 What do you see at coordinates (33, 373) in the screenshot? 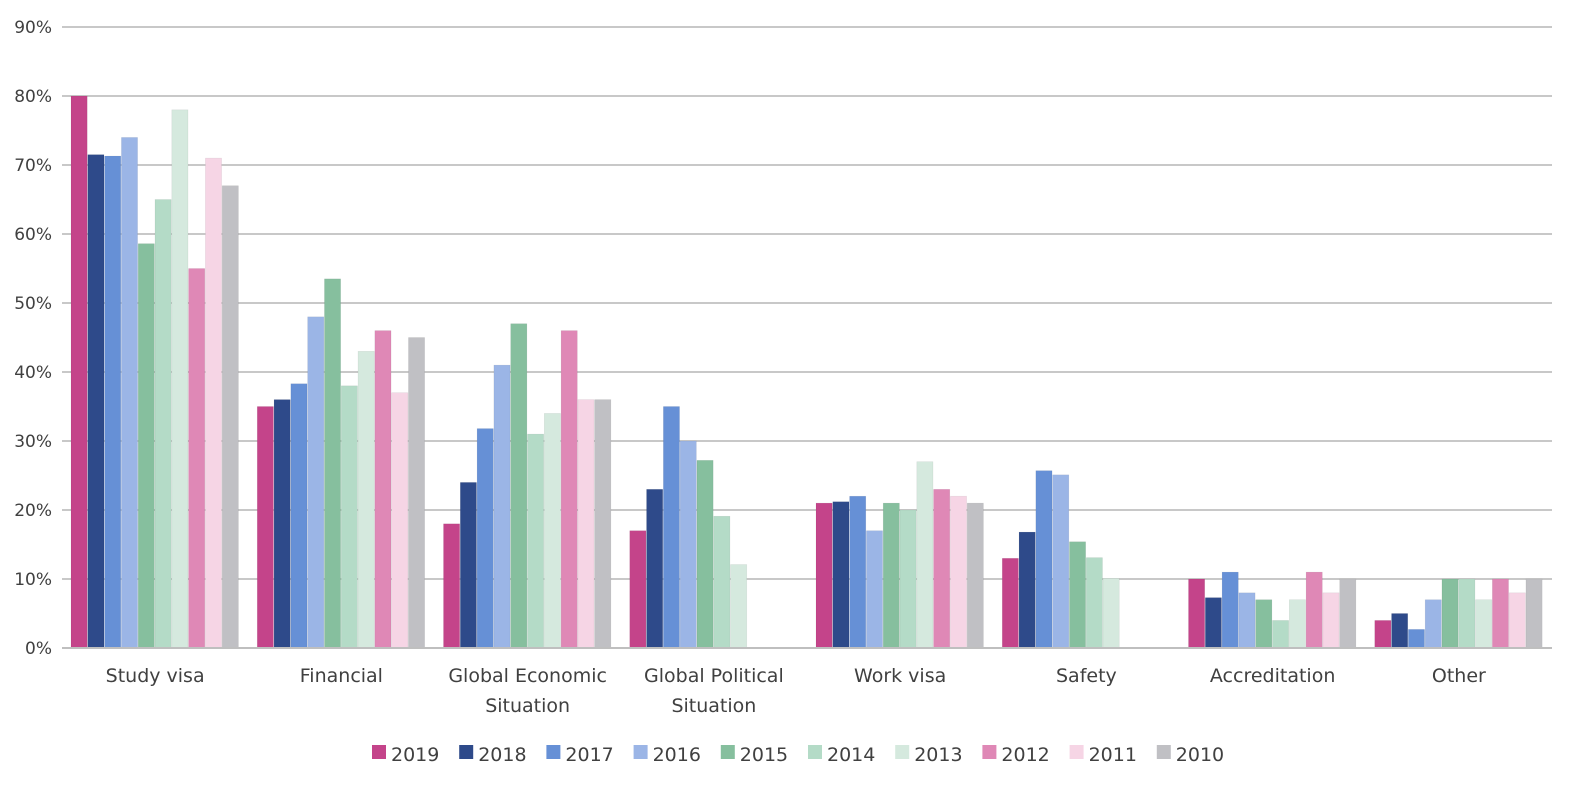
I see `y-tick-label: 40%` at bounding box center [33, 373].